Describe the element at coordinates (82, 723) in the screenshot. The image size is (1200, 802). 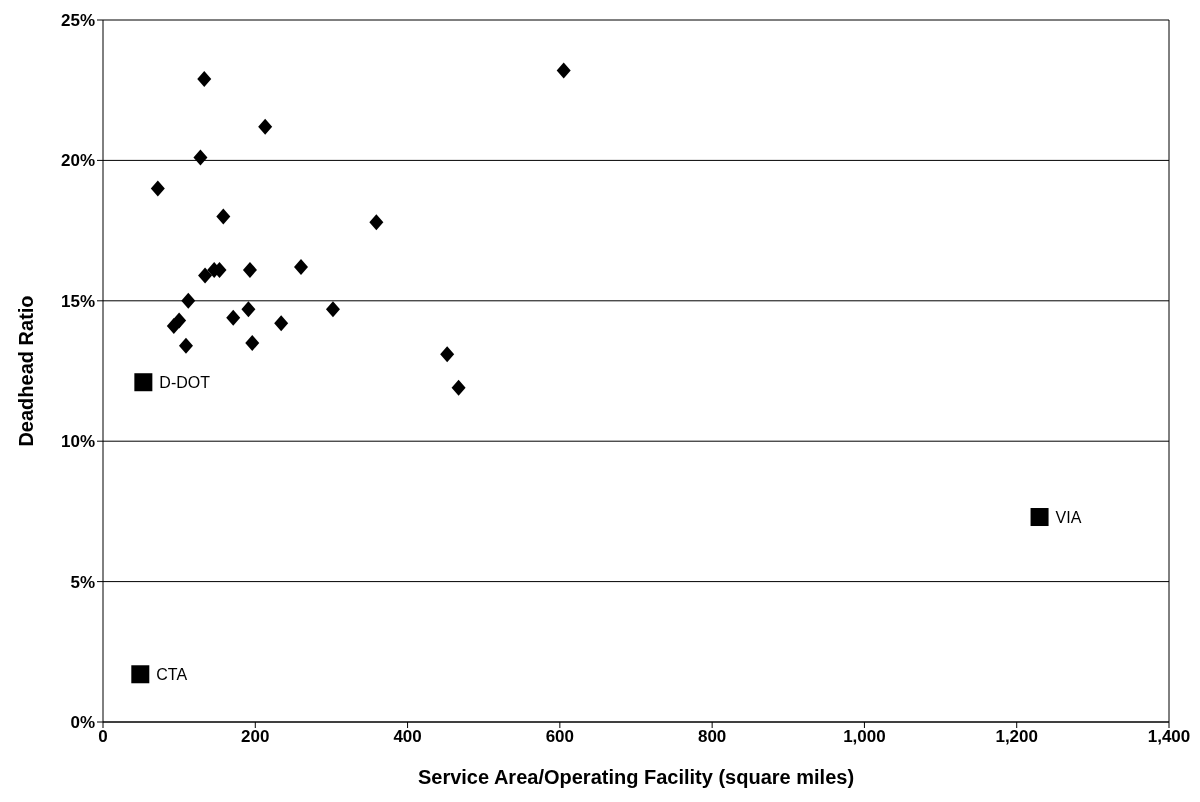
I see `y-tick-label: 0%` at that location.